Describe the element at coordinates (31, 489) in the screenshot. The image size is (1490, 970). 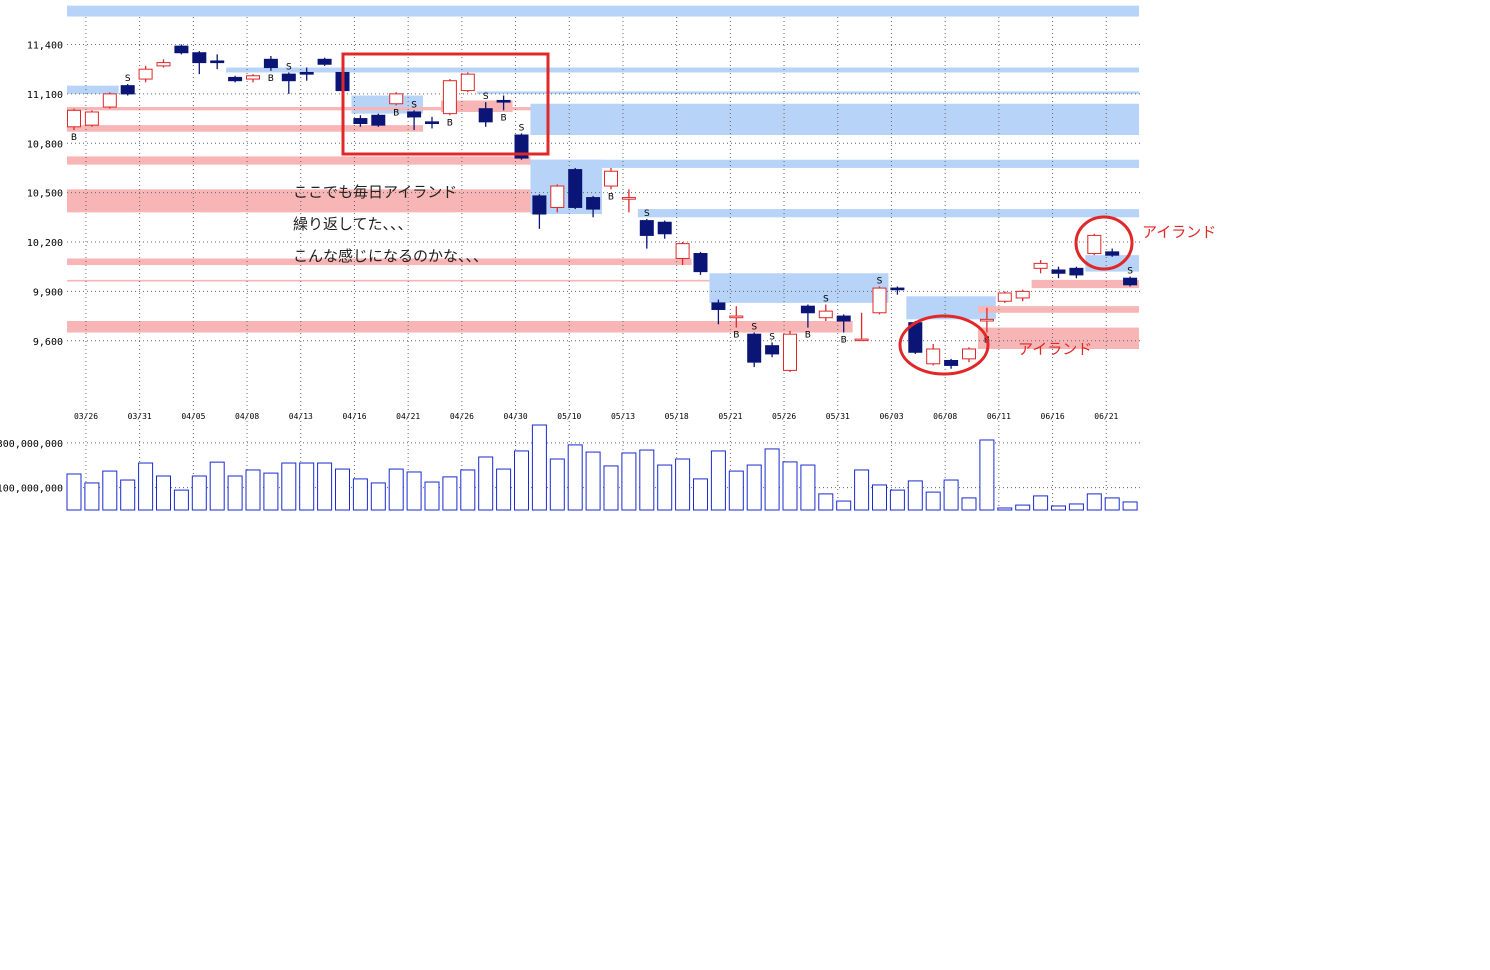
I see `volume-tick-label: 100,000,000` at that location.